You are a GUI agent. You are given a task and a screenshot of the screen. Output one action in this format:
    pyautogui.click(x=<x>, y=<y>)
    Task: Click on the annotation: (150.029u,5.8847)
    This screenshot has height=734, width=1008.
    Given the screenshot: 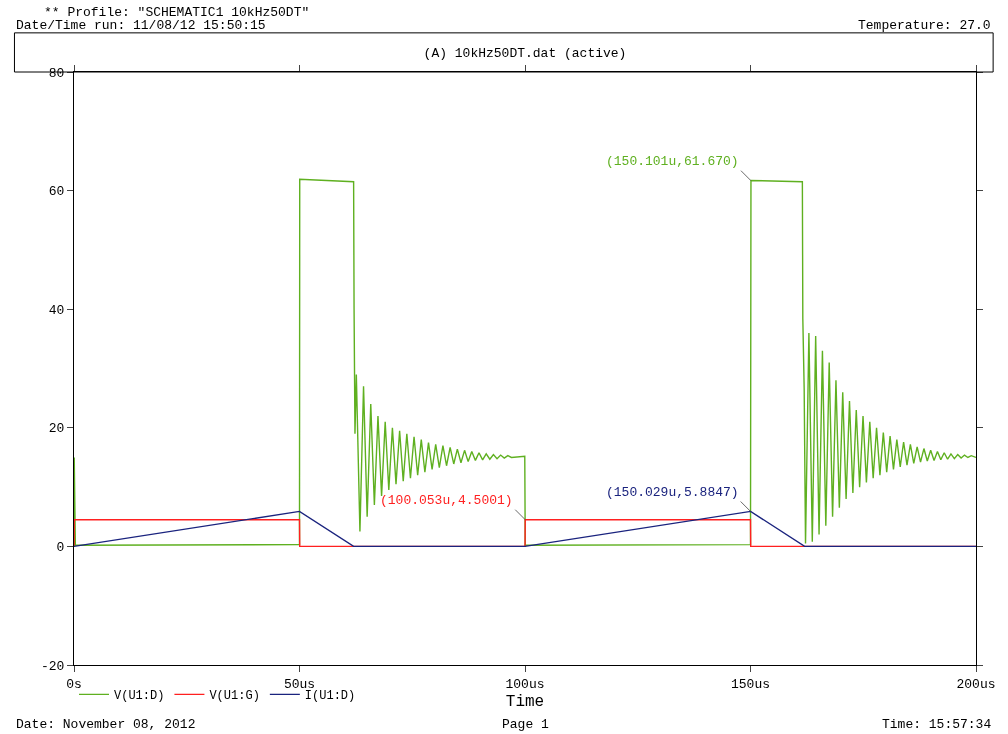 What is the action you would take?
    pyautogui.click(x=672, y=492)
    